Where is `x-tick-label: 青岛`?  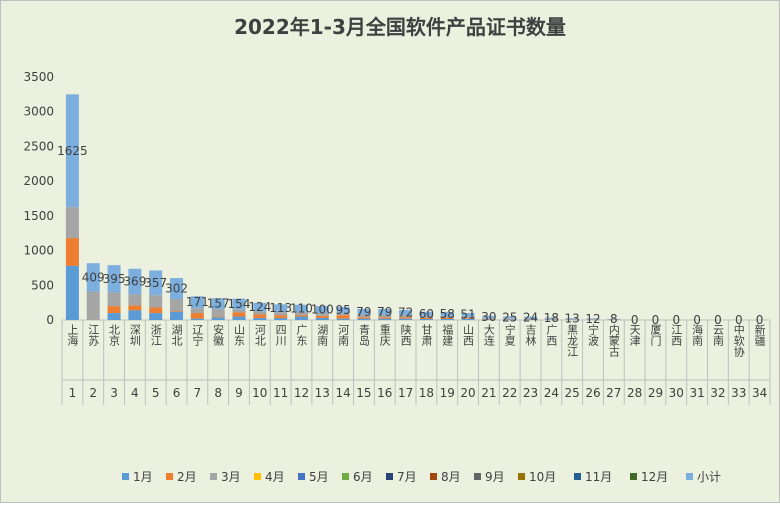 x-tick-label: 青岛 is located at coordinates (363, 335).